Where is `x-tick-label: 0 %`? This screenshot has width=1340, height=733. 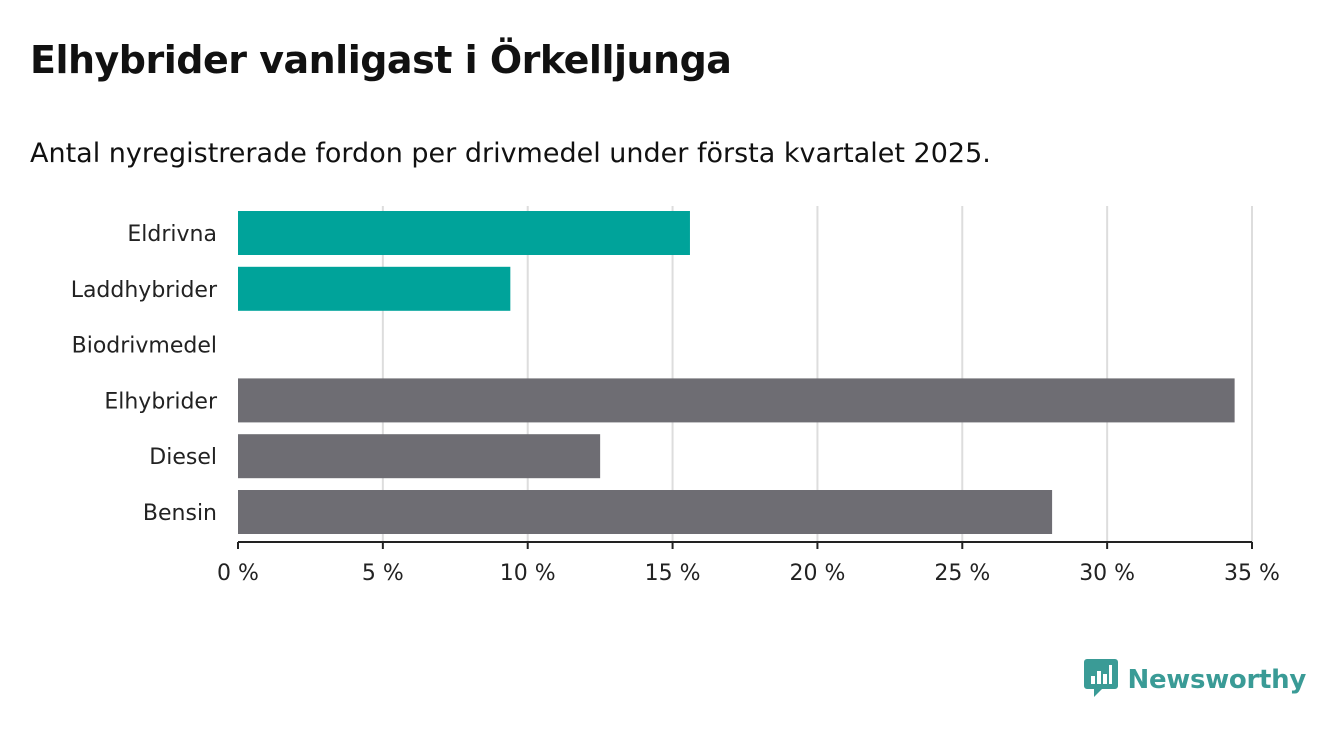
x-tick-label: 0 % is located at coordinates (238, 573).